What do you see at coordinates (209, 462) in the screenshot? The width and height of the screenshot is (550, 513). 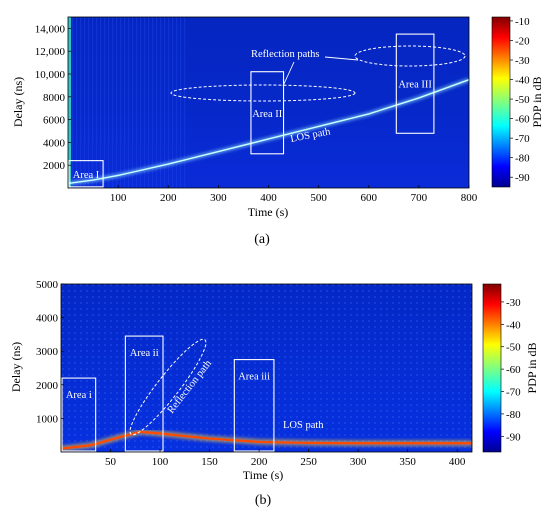 I see `x-tick-label: 150` at bounding box center [209, 462].